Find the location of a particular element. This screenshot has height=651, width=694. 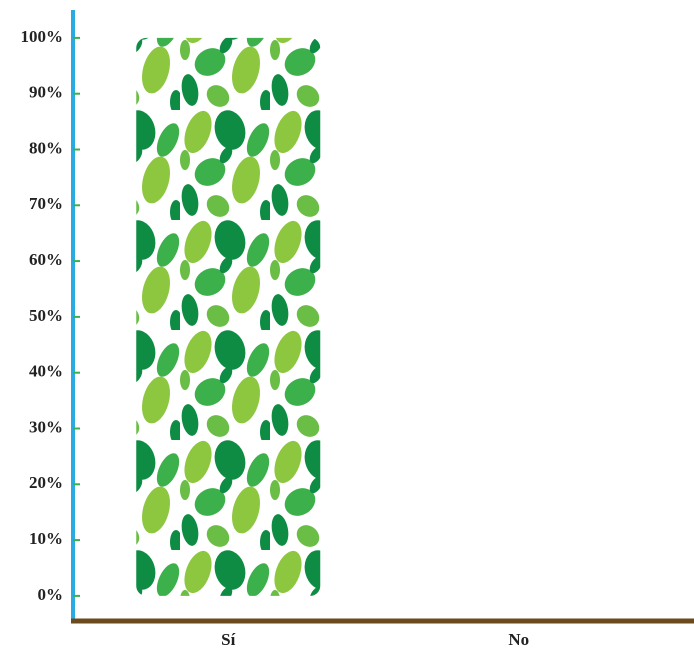

x-tick-label: Sí is located at coordinates (228, 639).